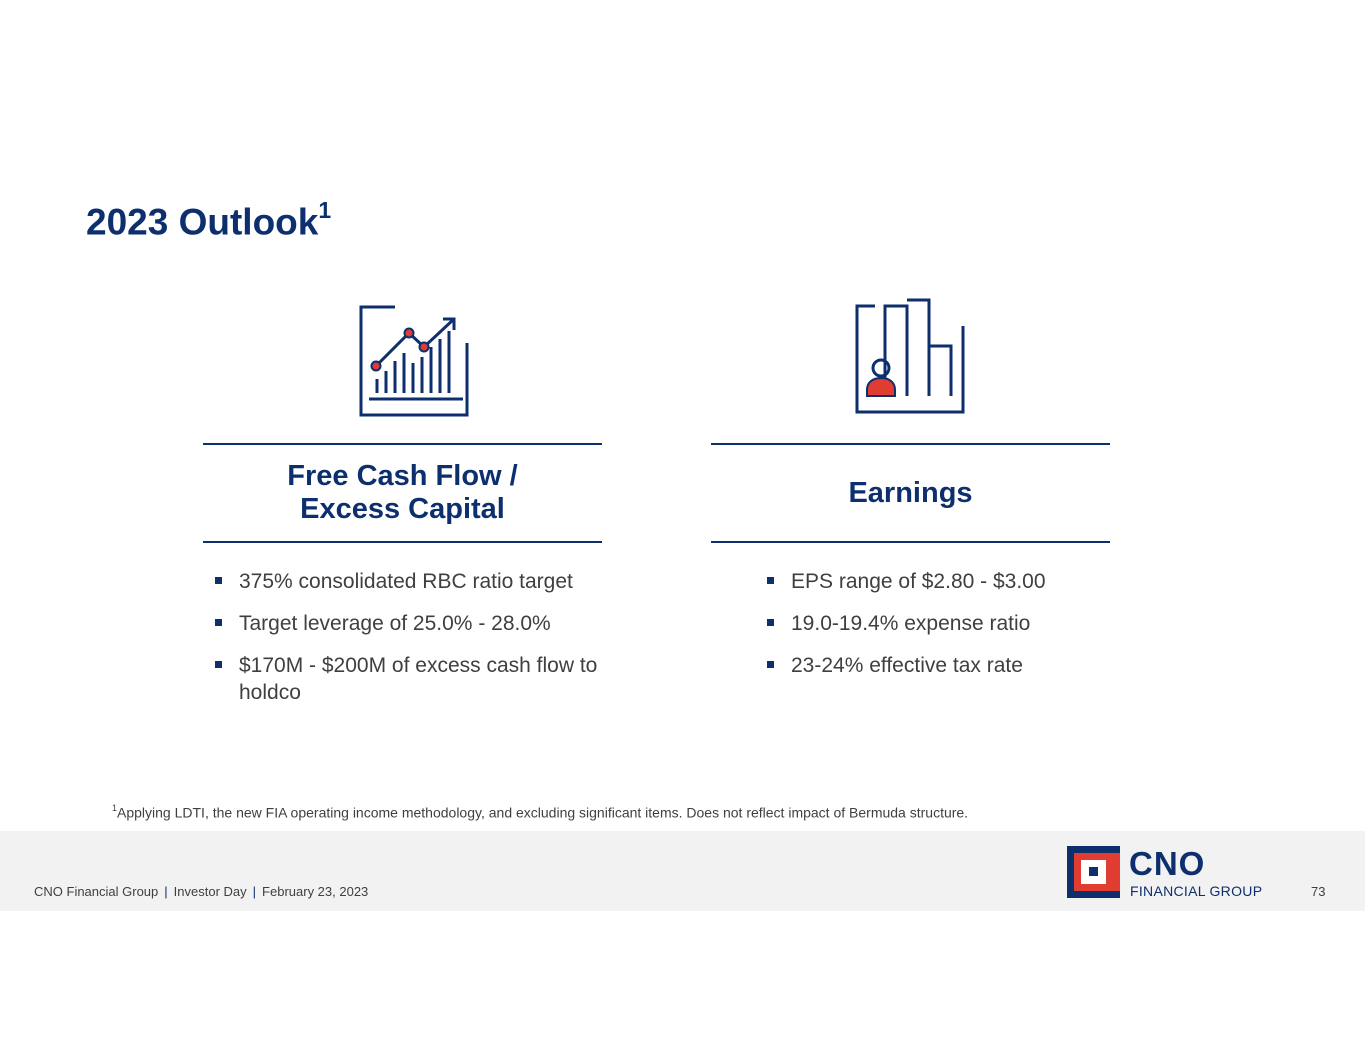  Describe the element at coordinates (414, 361) in the screenshot. I see `growth-chart-icon` at that location.